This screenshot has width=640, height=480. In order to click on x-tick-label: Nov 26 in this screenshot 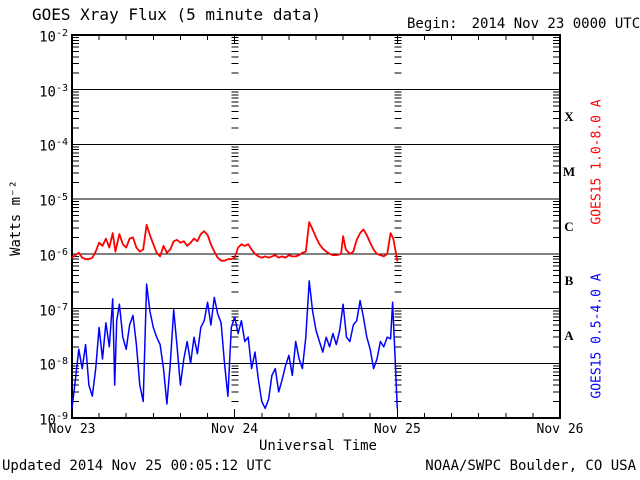, I will do `click(560, 429)`.